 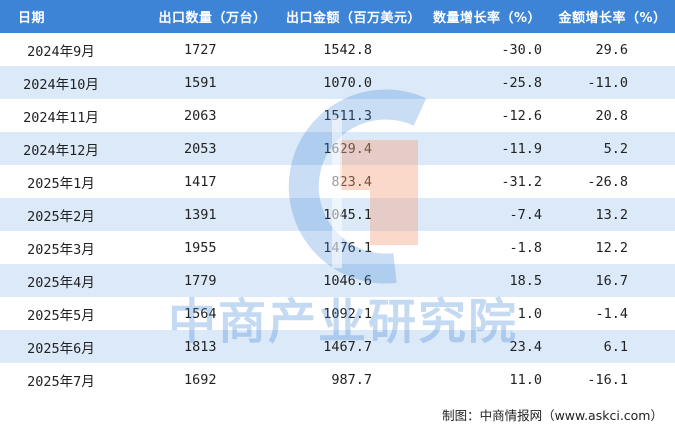 I want to click on table-row: 2024年9月 1727 1542.8 -30.0 29.6, so click(x=337, y=49).